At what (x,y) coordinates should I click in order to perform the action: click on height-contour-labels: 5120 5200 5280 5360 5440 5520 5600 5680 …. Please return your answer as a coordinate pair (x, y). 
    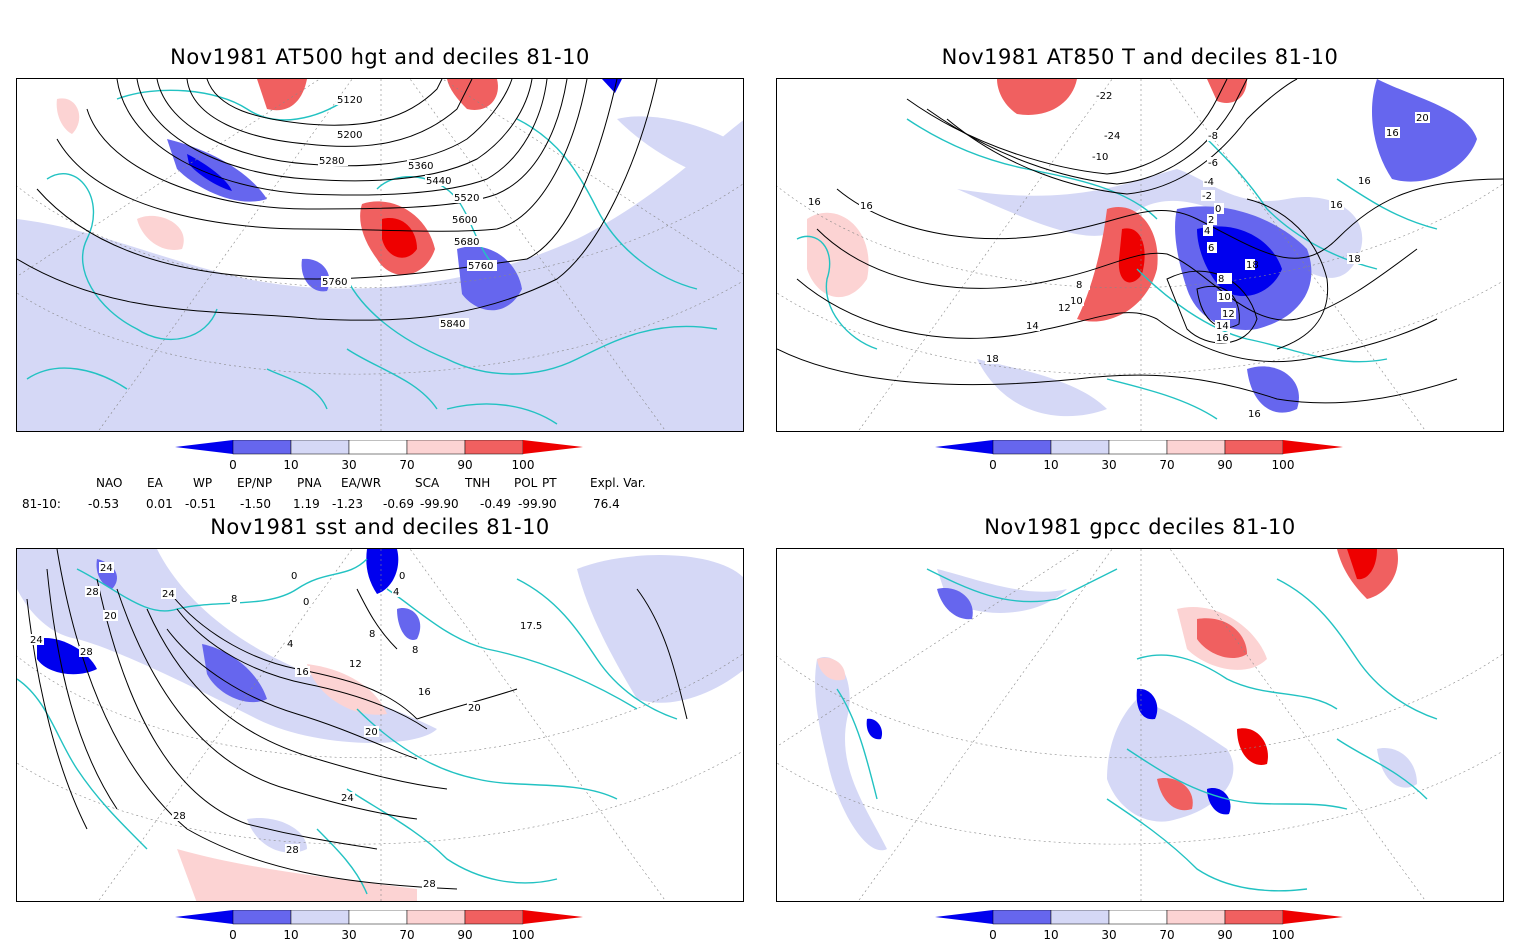
    Looking at the image, I should click on (407, 212).